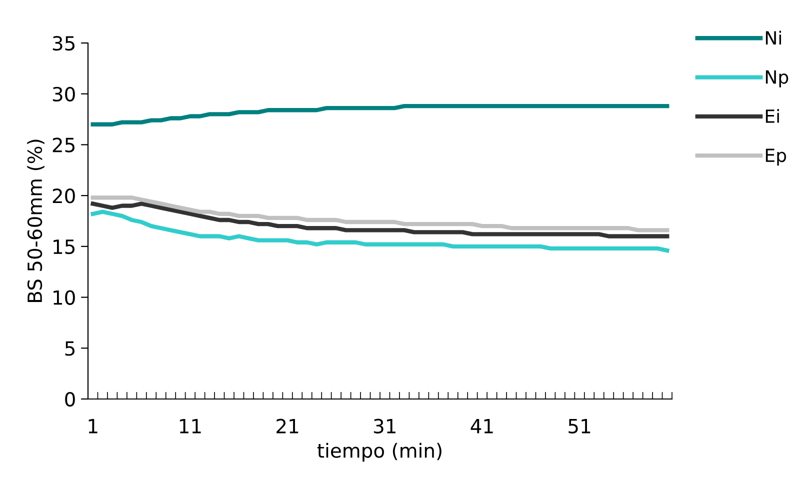 Image resolution: width=792 pixels, height=483 pixels. I want to click on x-tick-label: 41, so click(481, 426).